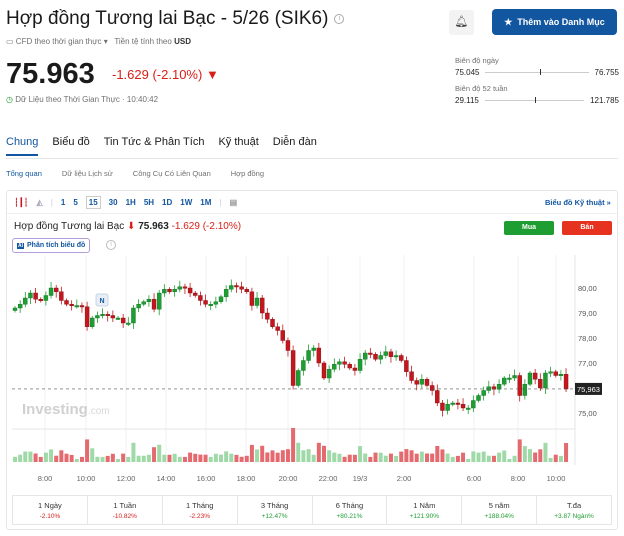 This screenshot has width=624, height=536. I want to click on cfd-label: CFD theo thời gian thực, so click(58, 41).